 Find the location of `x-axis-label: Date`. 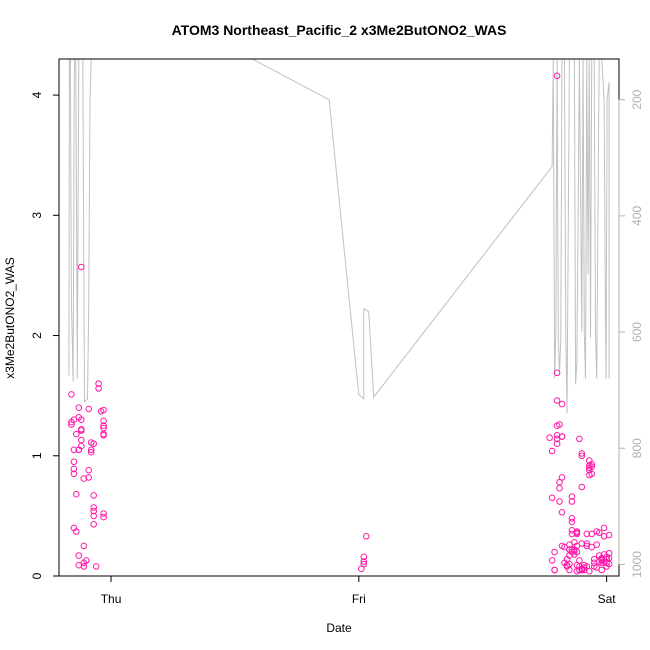

x-axis-label: Date is located at coordinates (339, 628).